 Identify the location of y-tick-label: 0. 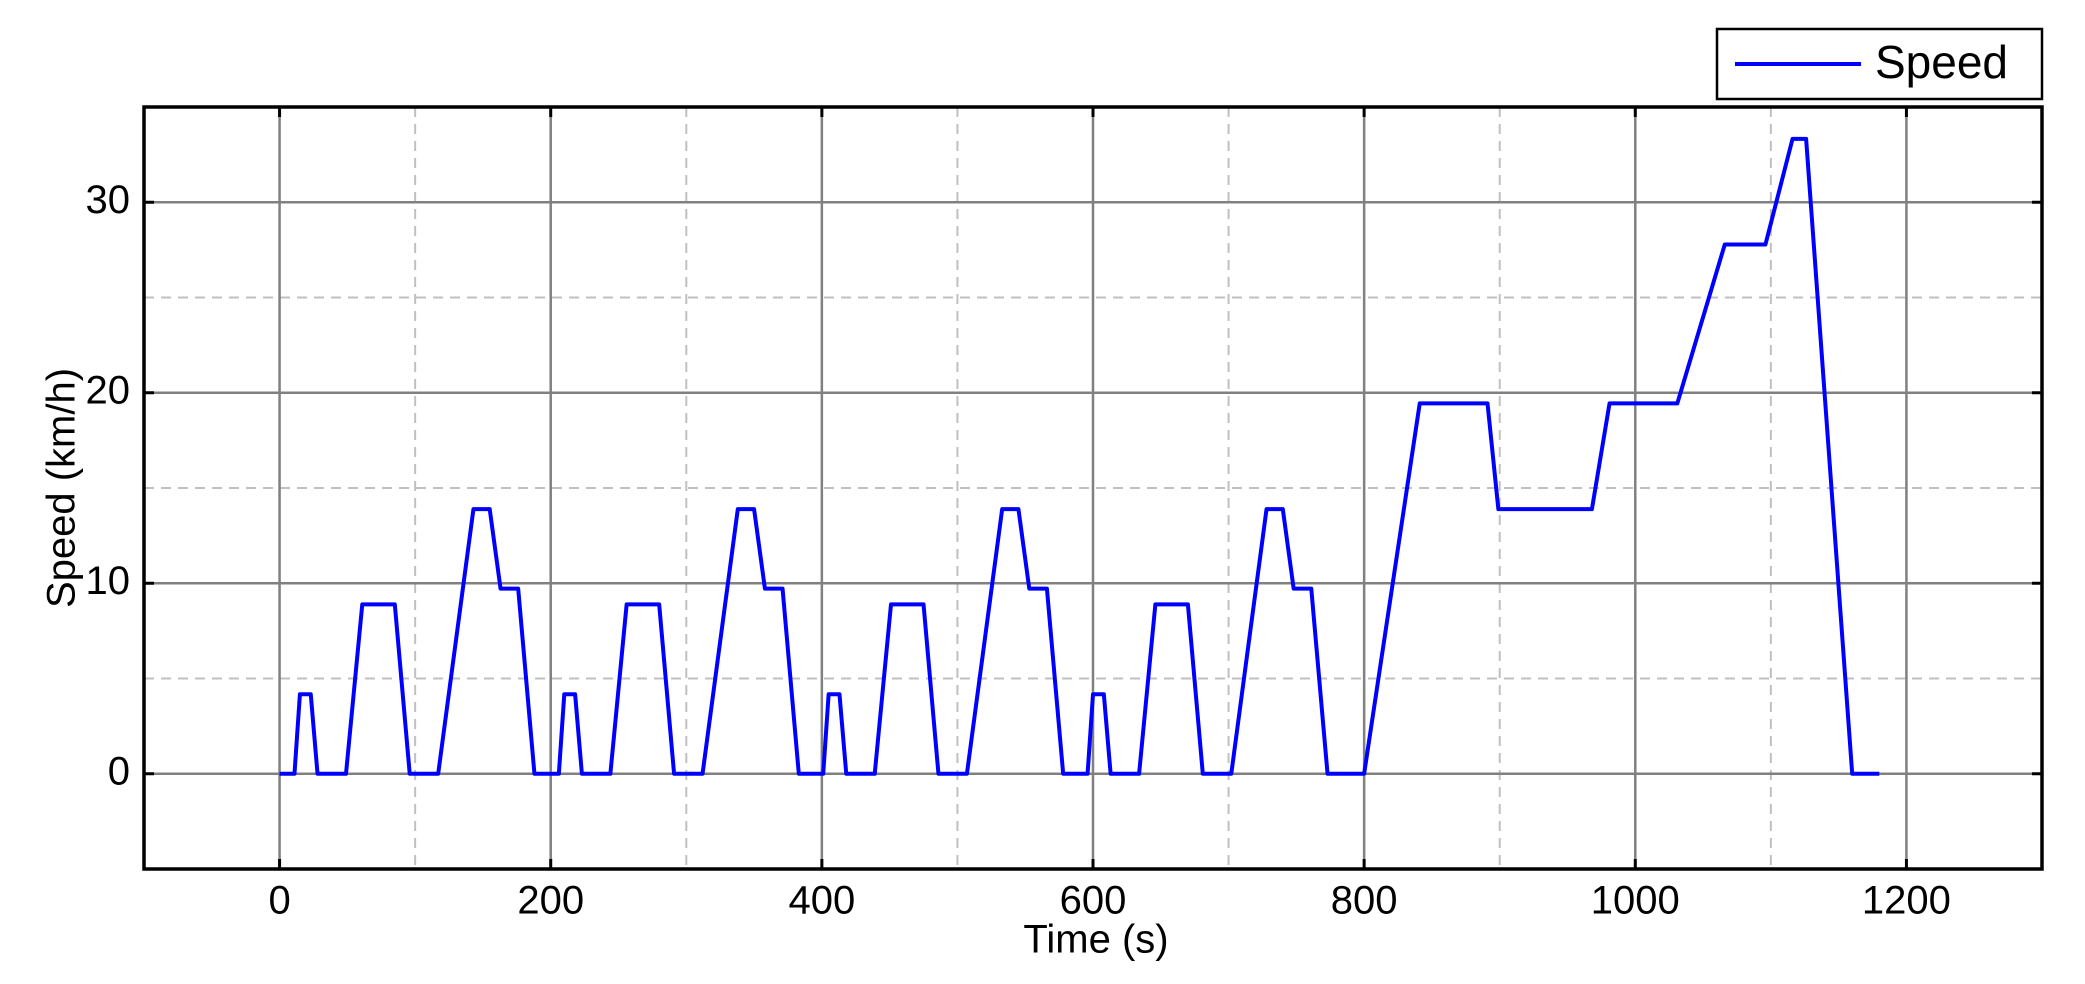
(119, 771).